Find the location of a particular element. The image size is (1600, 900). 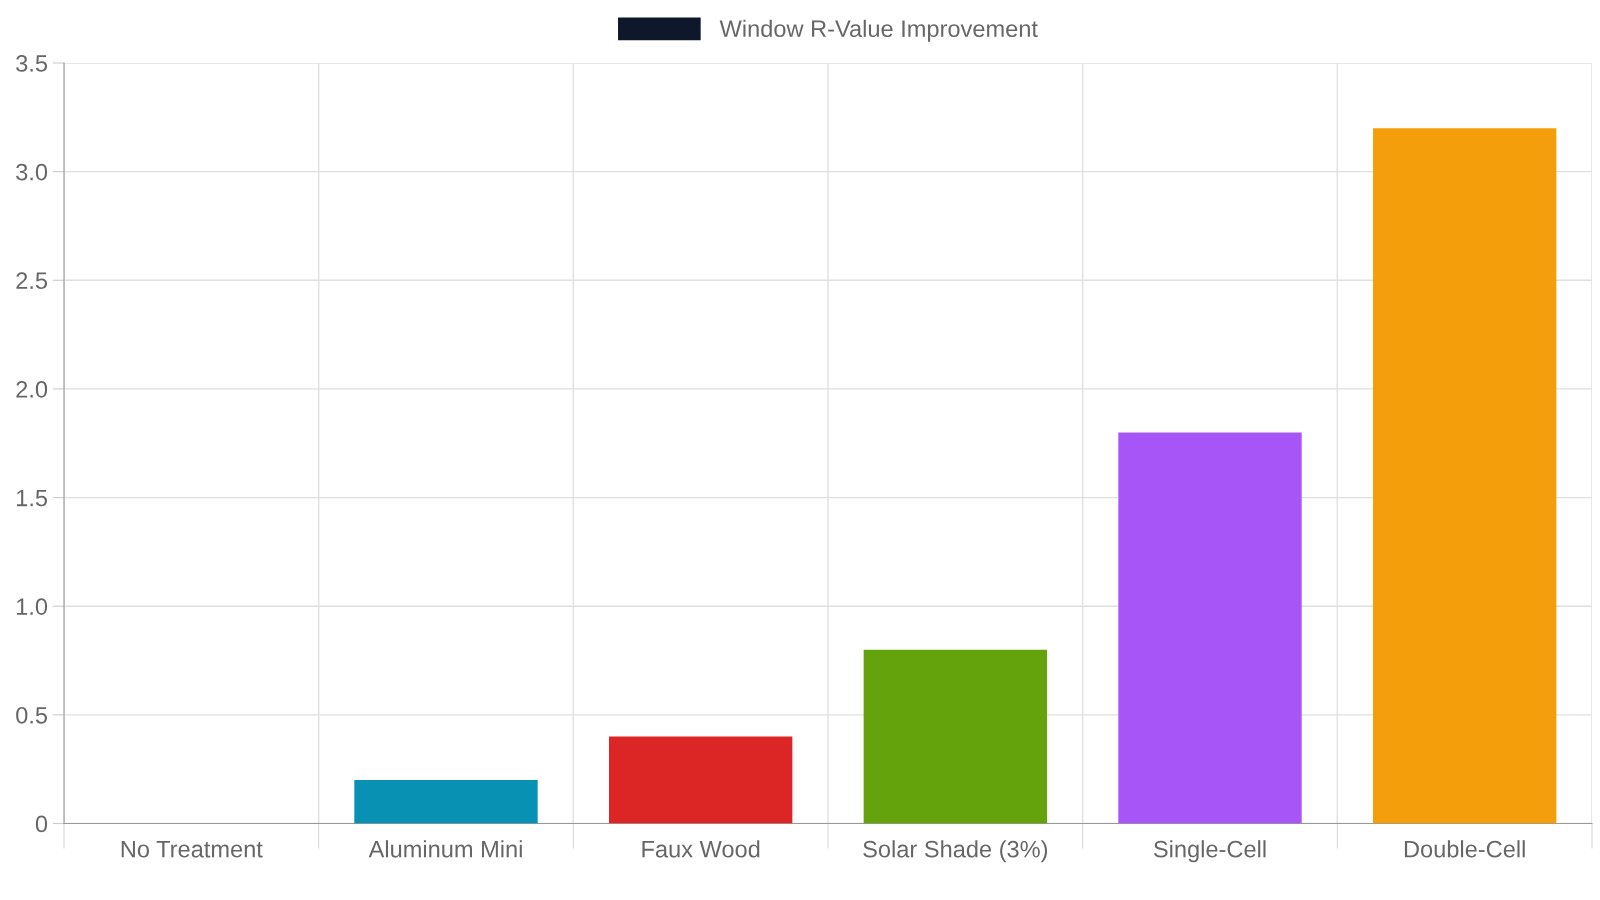

x-tick-label: Solar Shade (3%) is located at coordinates (955, 851).